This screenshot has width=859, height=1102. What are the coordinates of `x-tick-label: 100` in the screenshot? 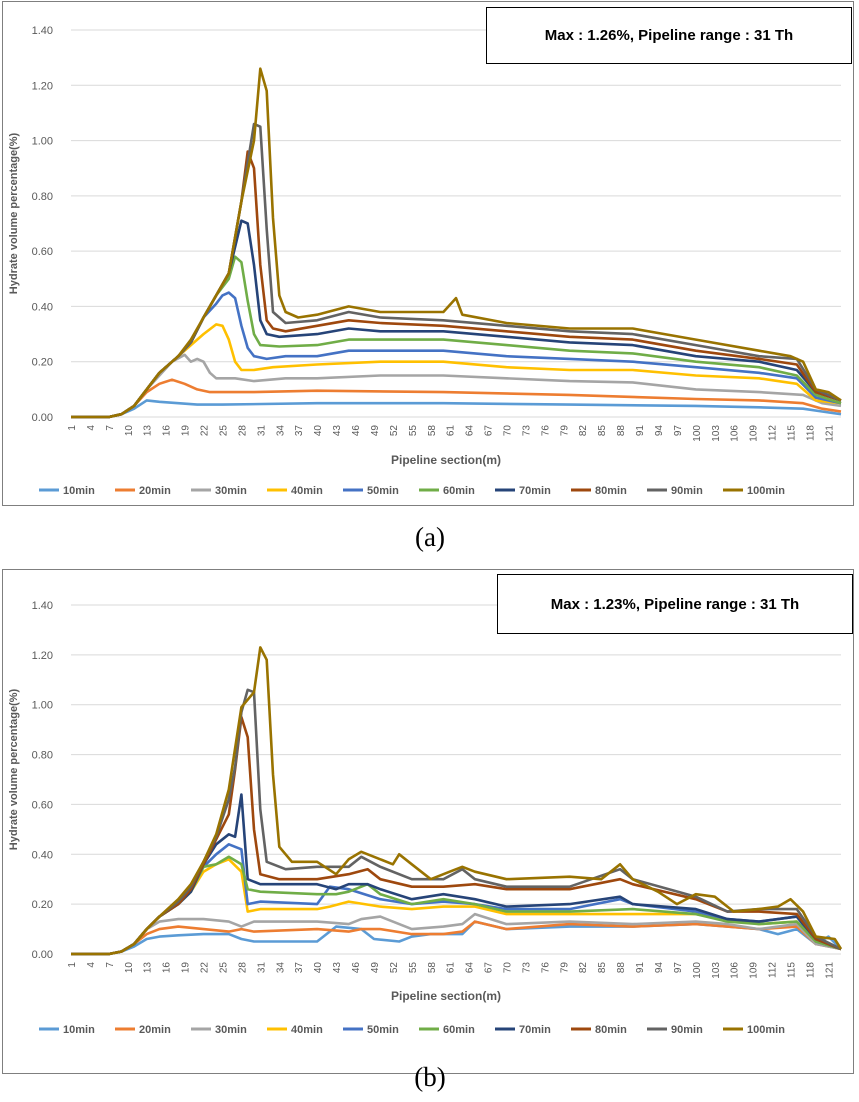 It's located at (697, 970).